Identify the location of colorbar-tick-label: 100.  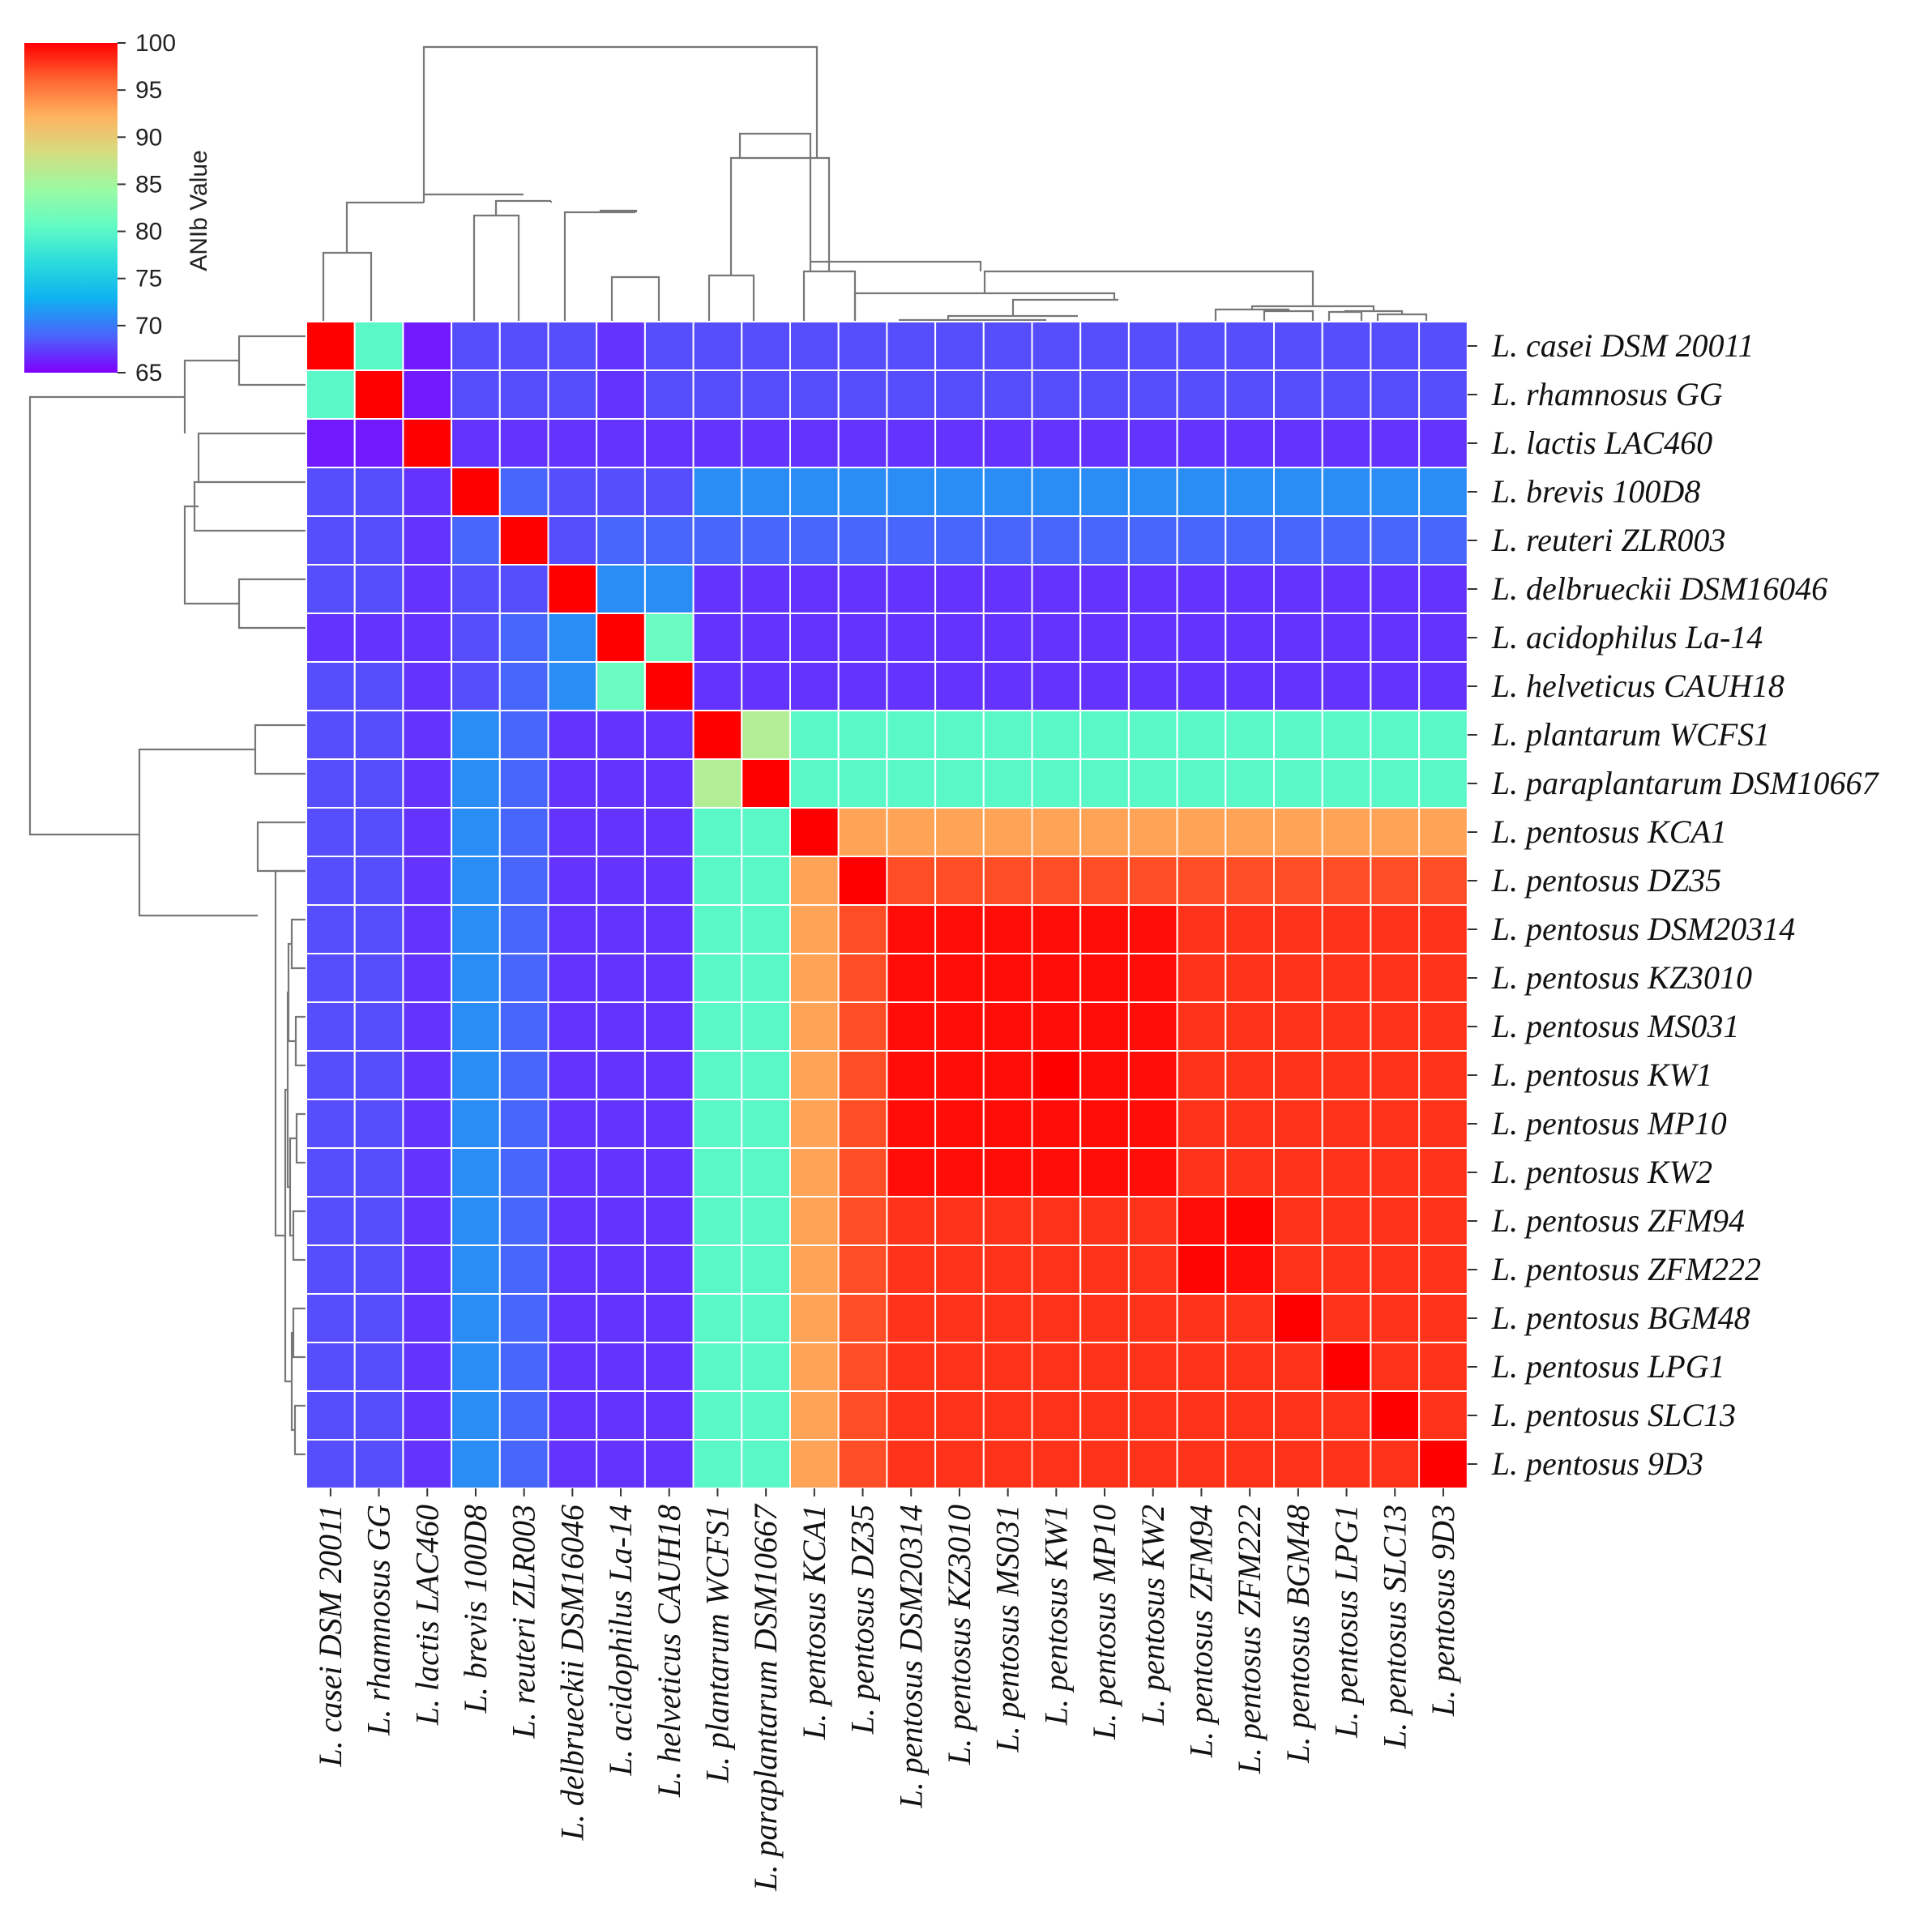
(155, 43).